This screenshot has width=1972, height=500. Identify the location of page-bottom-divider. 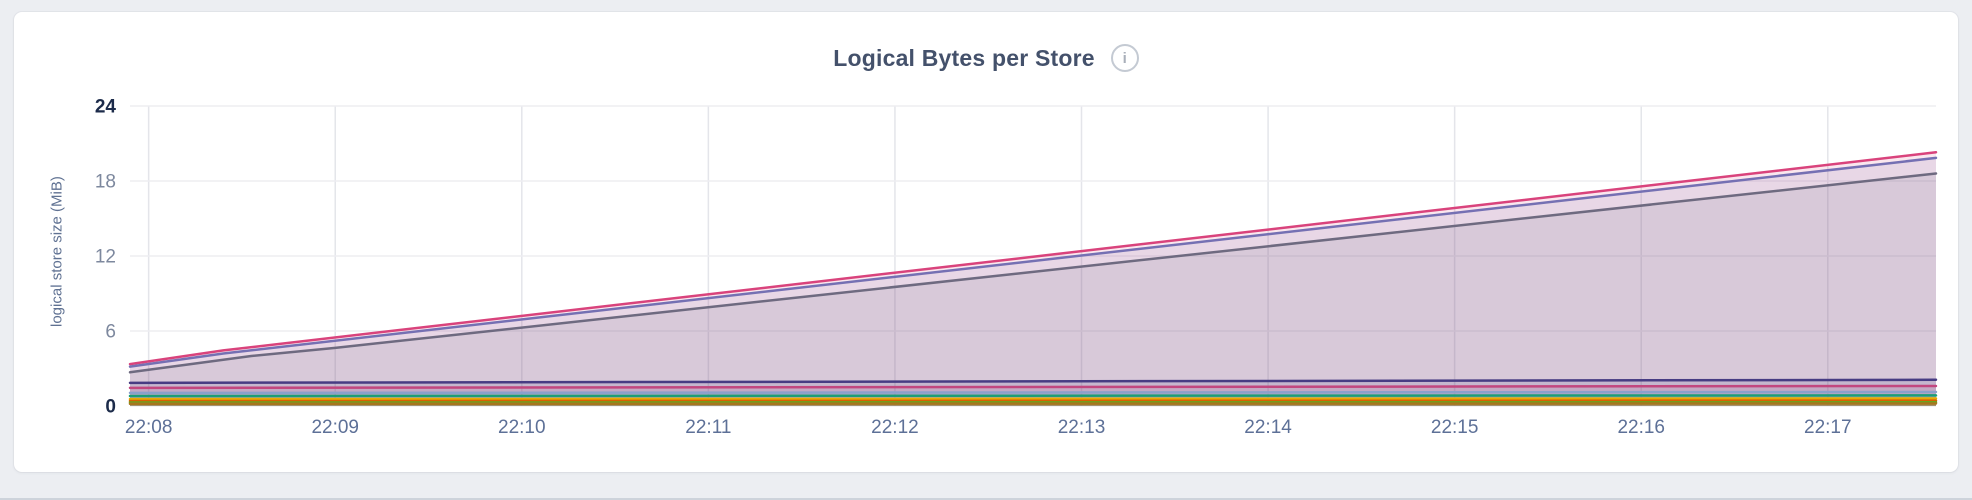
(986, 499).